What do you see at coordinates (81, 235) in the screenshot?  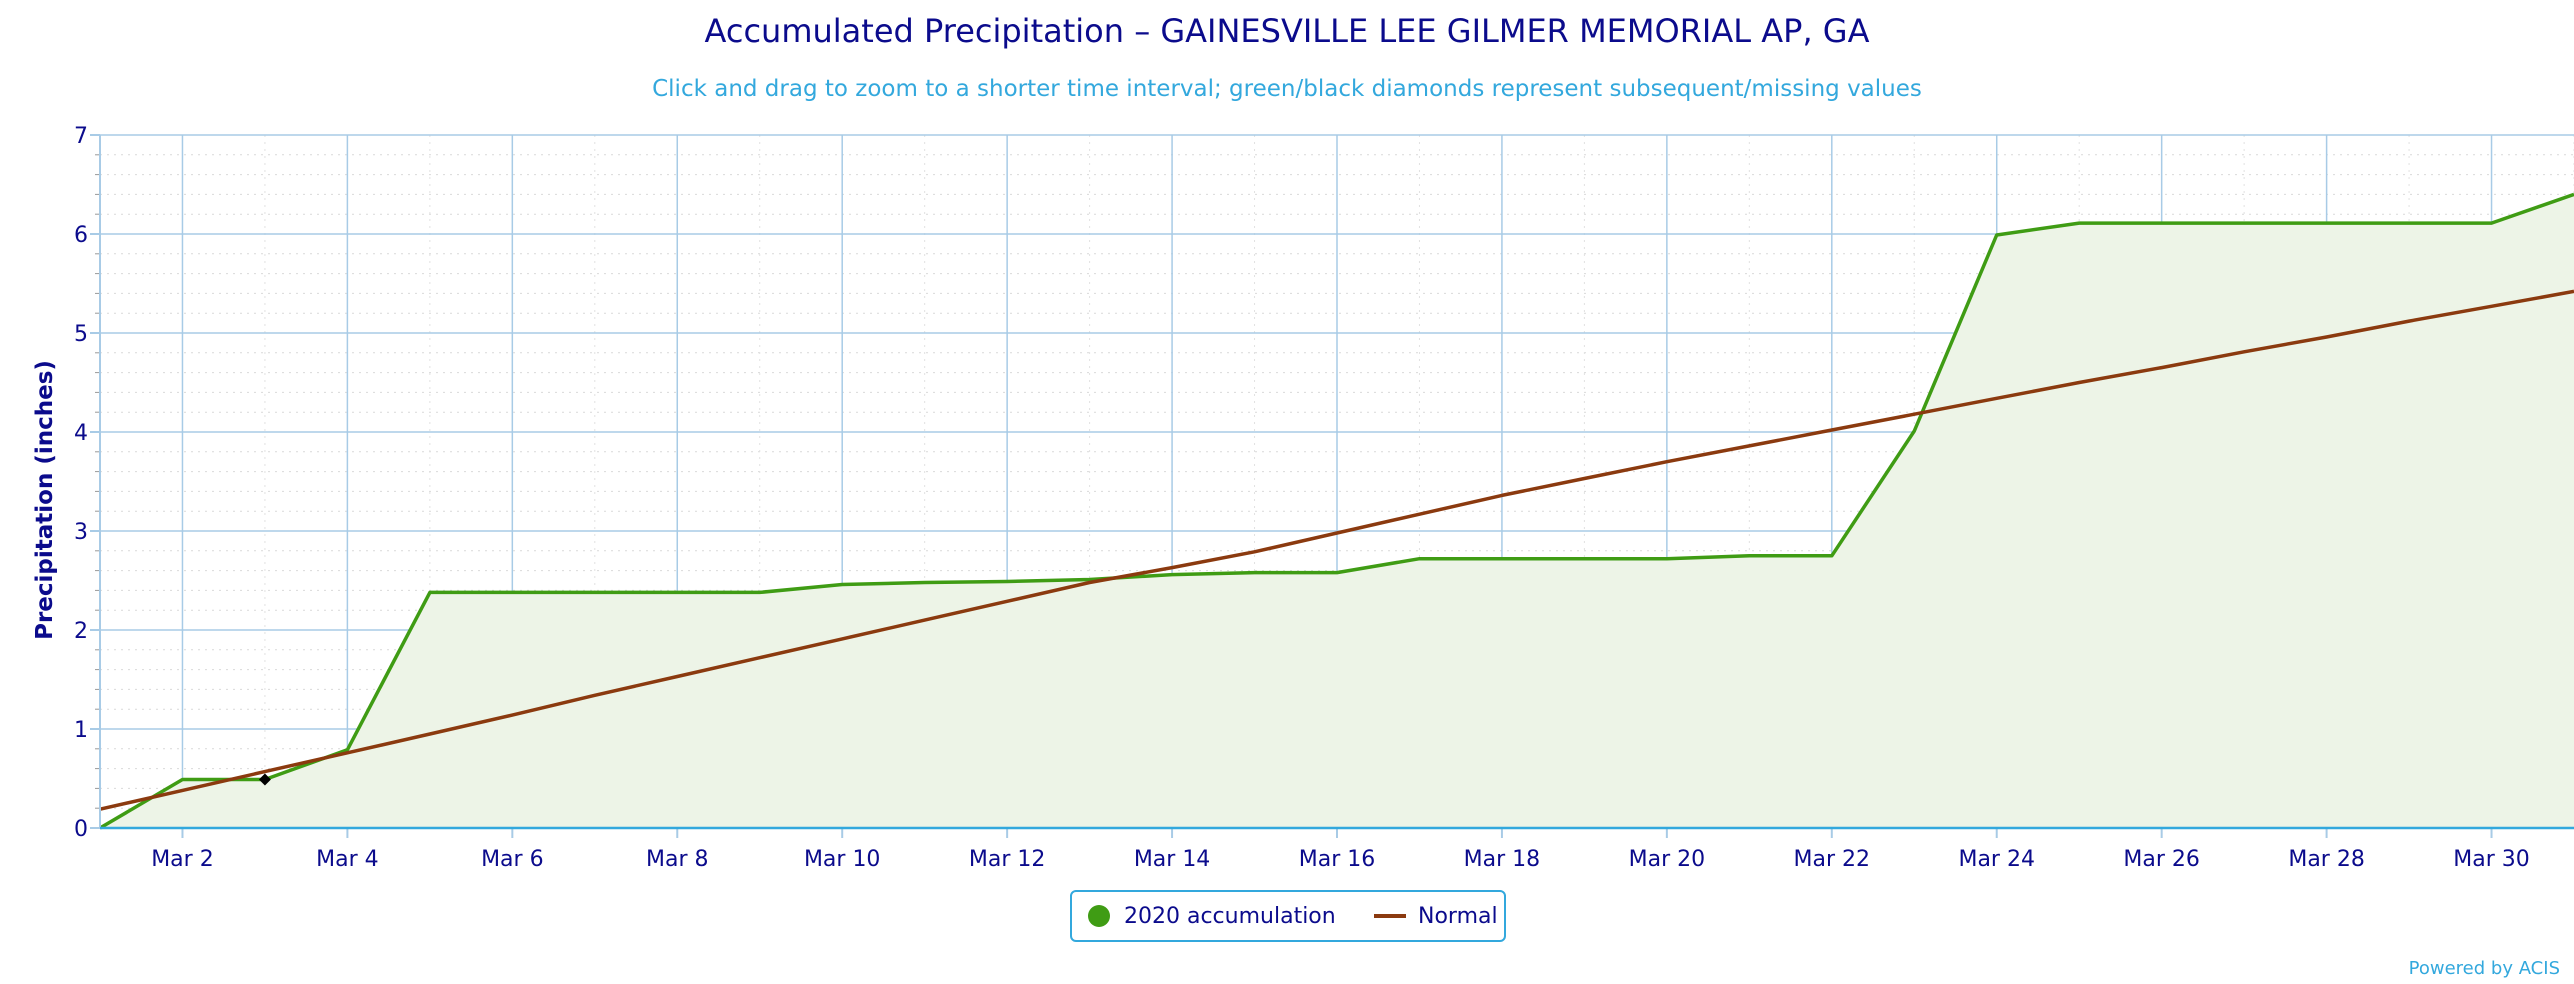 I see `y-tick-label: 6` at bounding box center [81, 235].